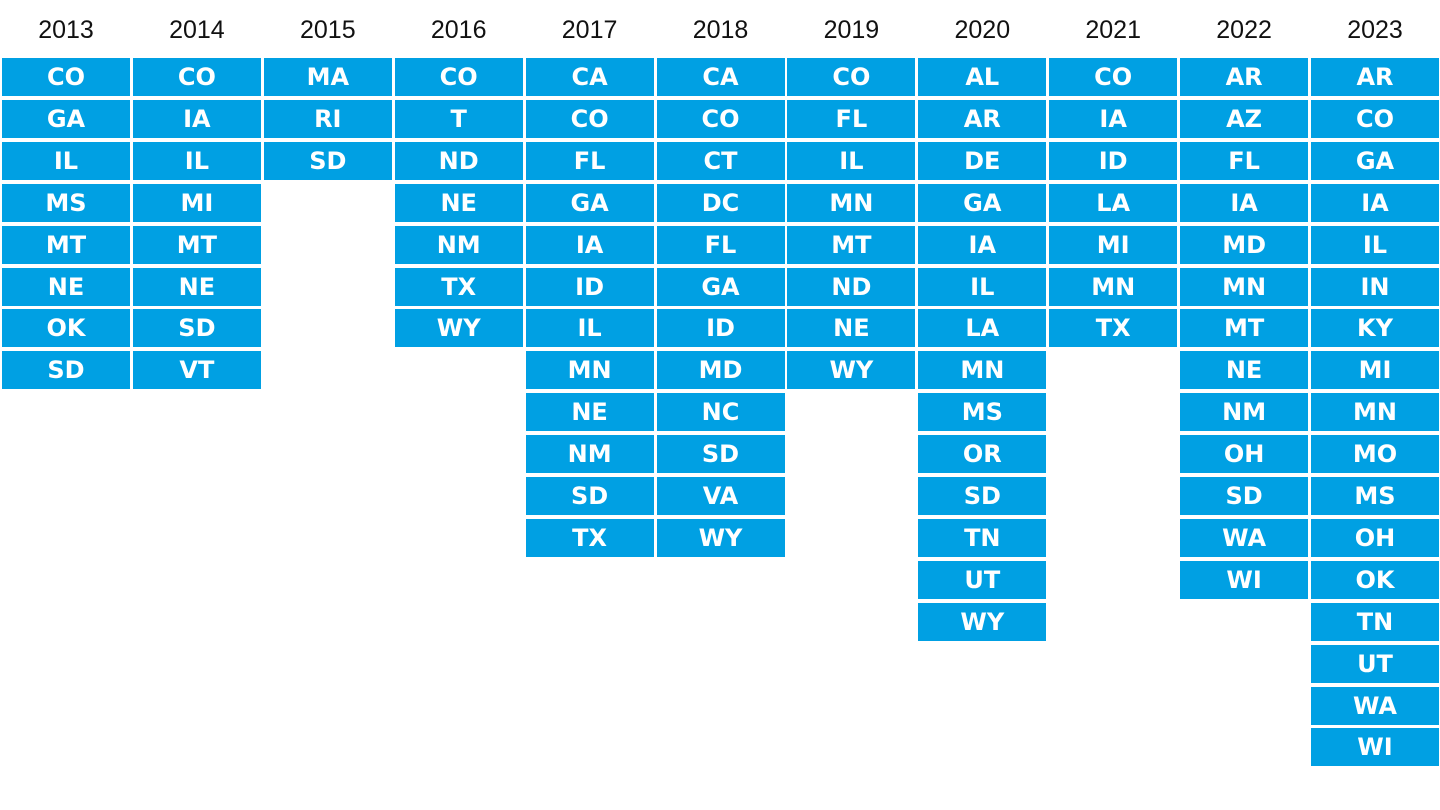 The height and width of the screenshot is (810, 1440). I want to click on state-cell: LA, so click(1113, 202).